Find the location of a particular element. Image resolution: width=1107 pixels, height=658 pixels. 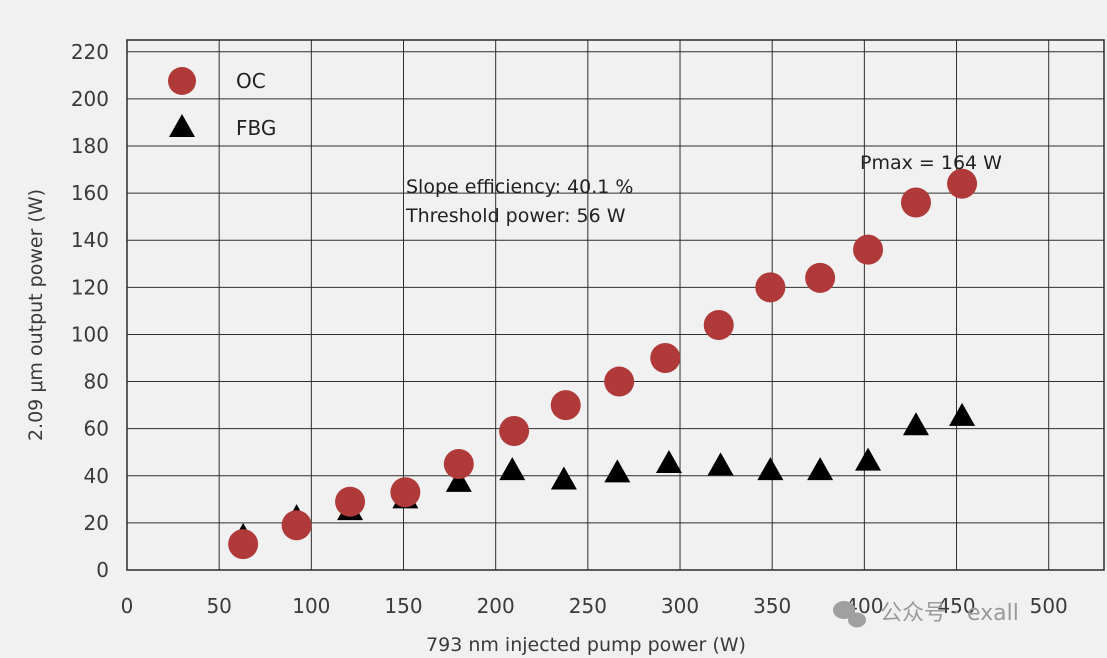

legend-oc-marker is located at coordinates (182, 81).